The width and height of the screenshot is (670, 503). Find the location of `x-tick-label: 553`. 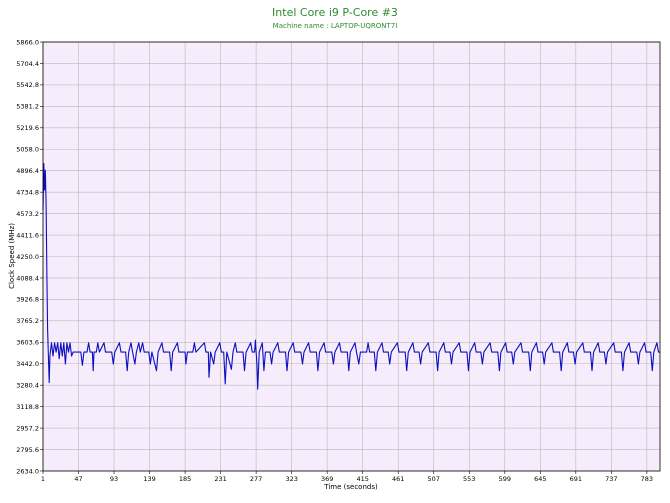

x-tick-label: 553 is located at coordinates (469, 479).